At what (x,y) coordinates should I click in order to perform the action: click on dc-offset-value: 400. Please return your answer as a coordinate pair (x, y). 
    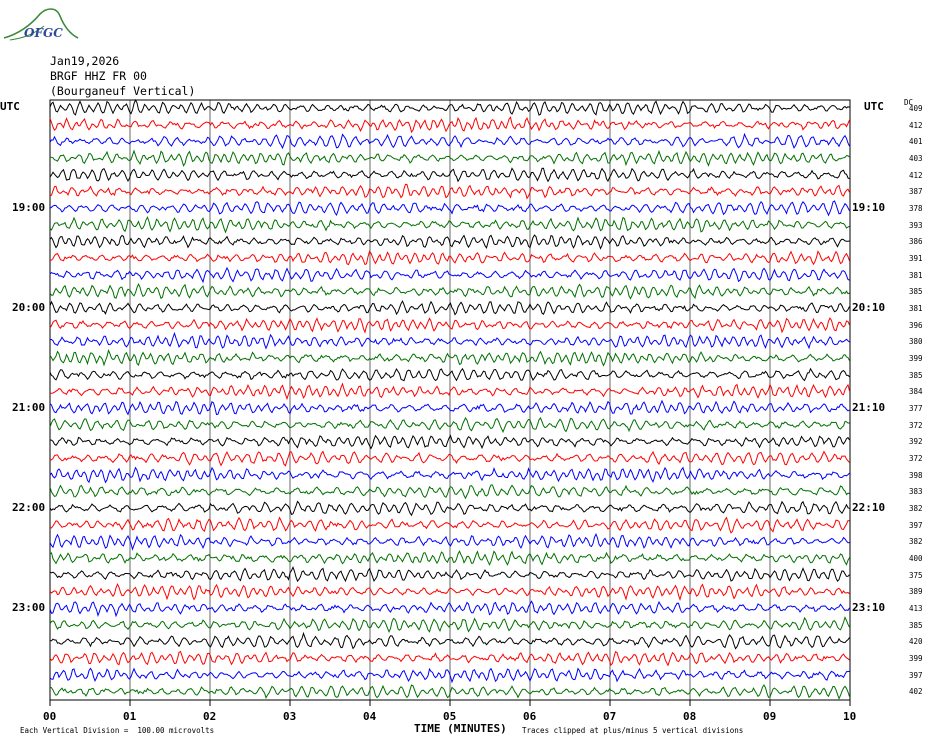
    Looking at the image, I should click on (916, 559).